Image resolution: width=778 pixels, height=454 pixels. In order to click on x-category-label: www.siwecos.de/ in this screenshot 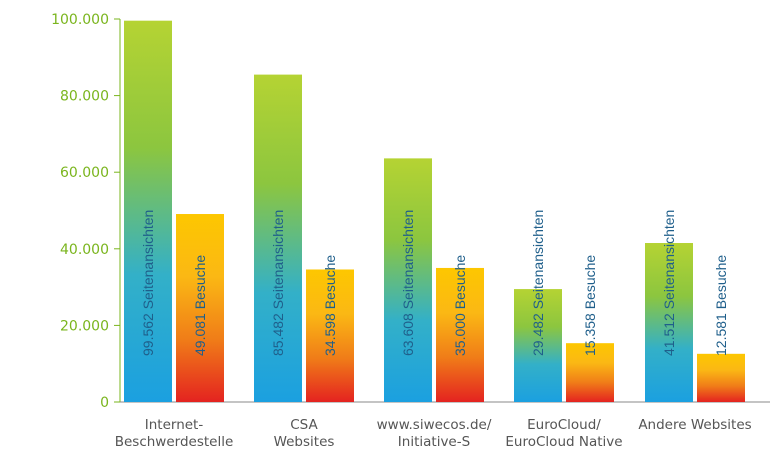, I will do `click(434, 425)`.